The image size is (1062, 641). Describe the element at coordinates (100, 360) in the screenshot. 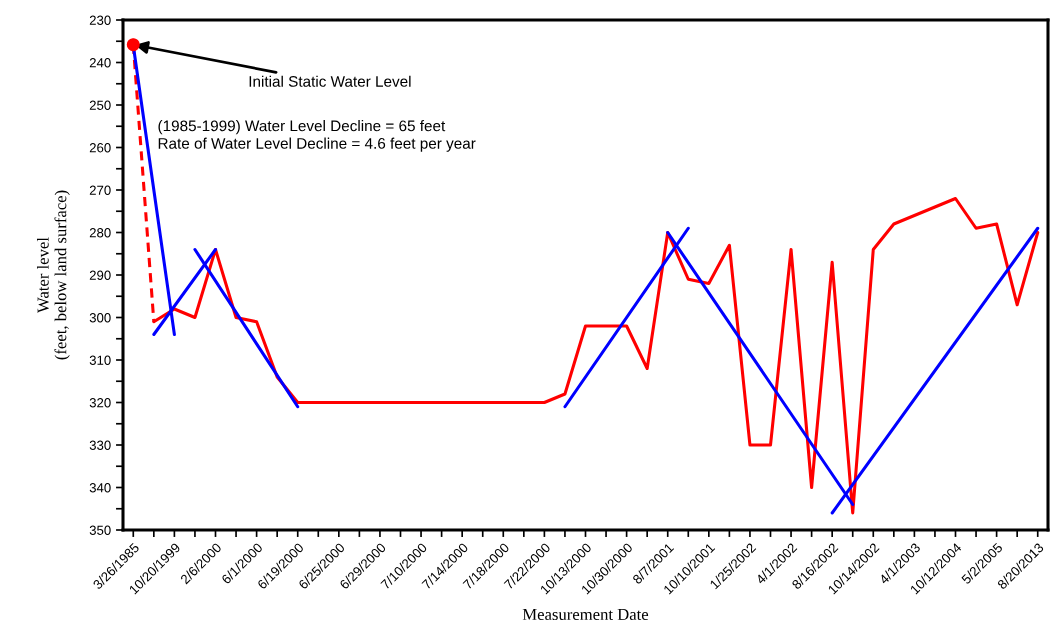

I see `y-tick-label: 310` at that location.